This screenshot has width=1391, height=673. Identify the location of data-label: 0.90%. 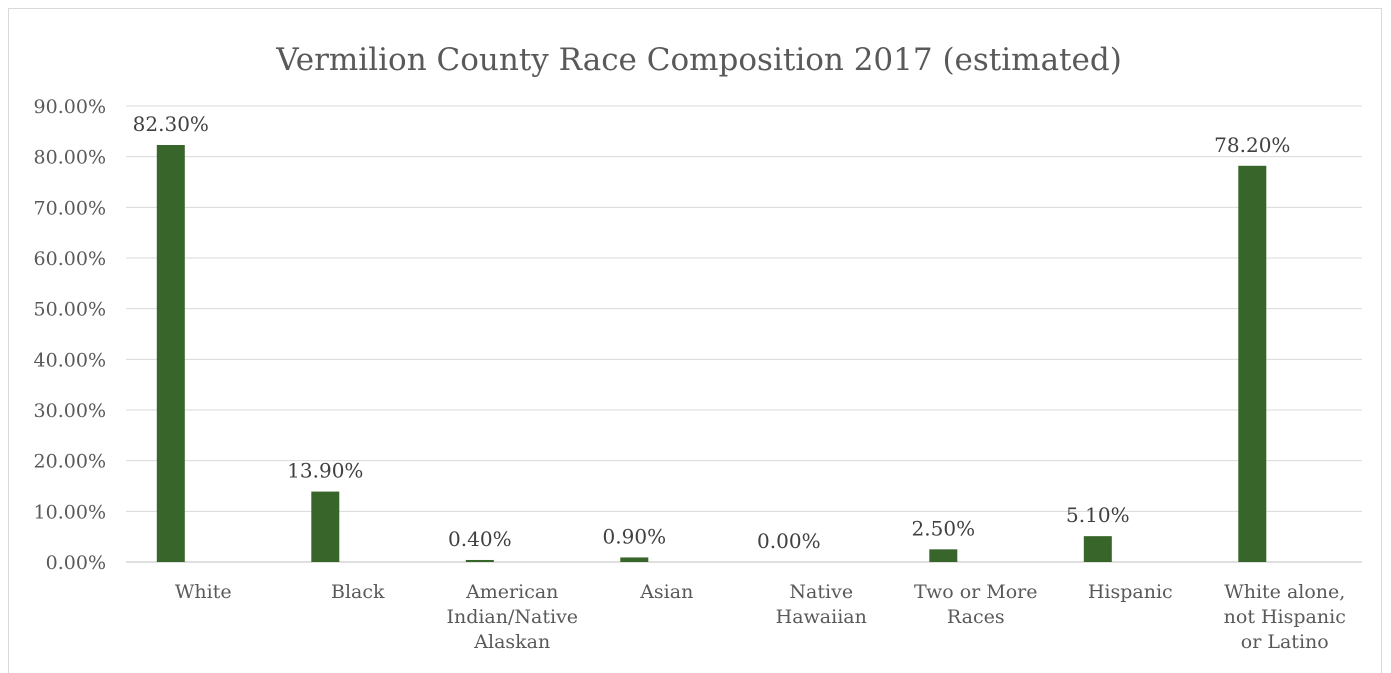
(635, 536).